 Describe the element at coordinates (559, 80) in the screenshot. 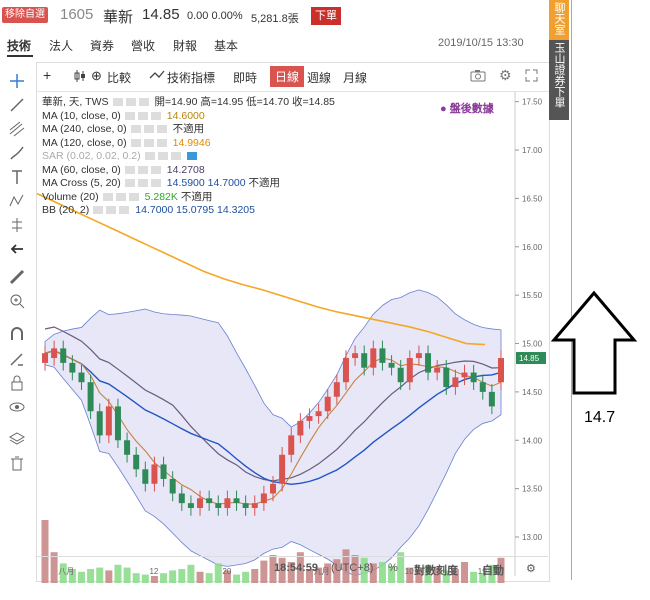

I see `broker-order-tab: 玉山證券下單` at that location.